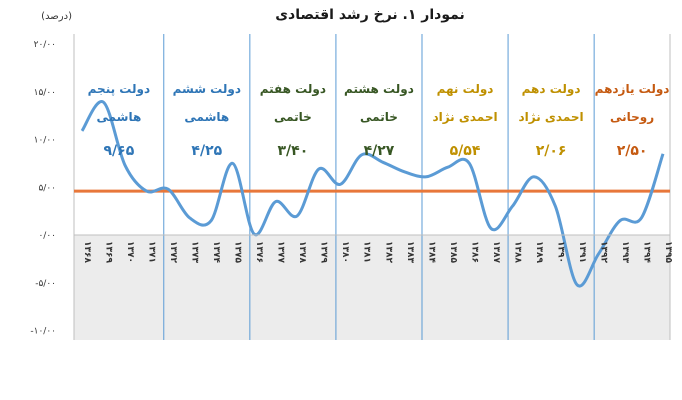 The height and width of the screenshot is (400, 682). What do you see at coordinates (582, 252) in the screenshot?
I see `x-tick-label: ۱۳۹۱` at bounding box center [582, 252].